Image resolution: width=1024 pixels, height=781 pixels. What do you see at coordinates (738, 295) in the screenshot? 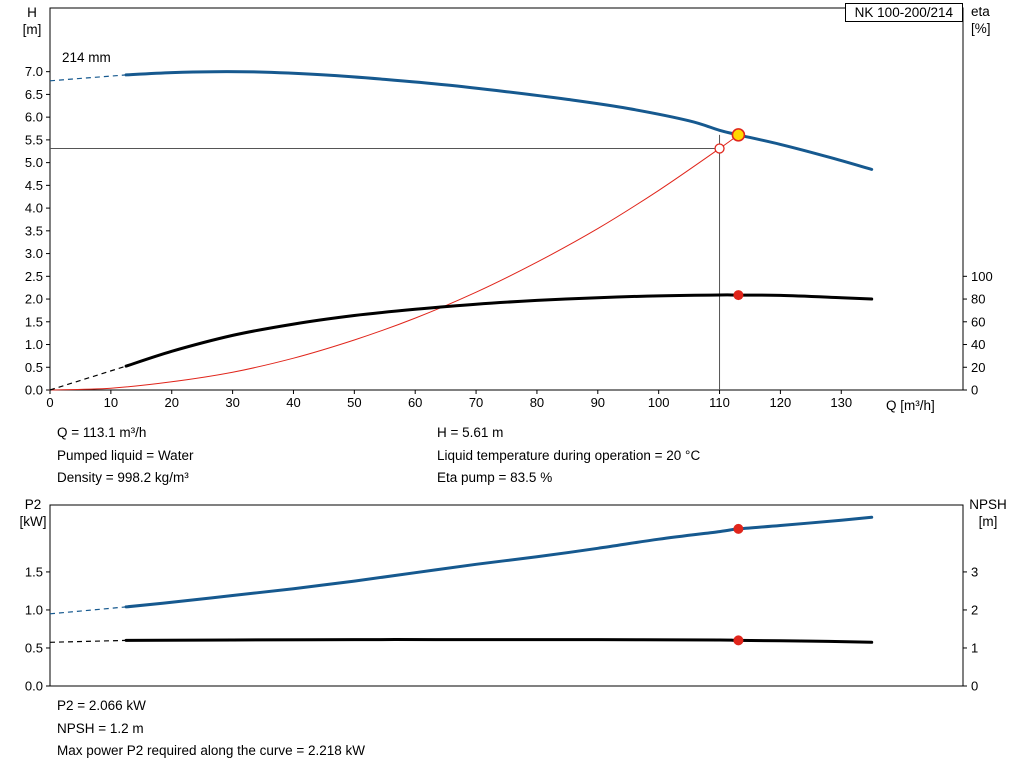
I see `eta-duty-point` at bounding box center [738, 295].